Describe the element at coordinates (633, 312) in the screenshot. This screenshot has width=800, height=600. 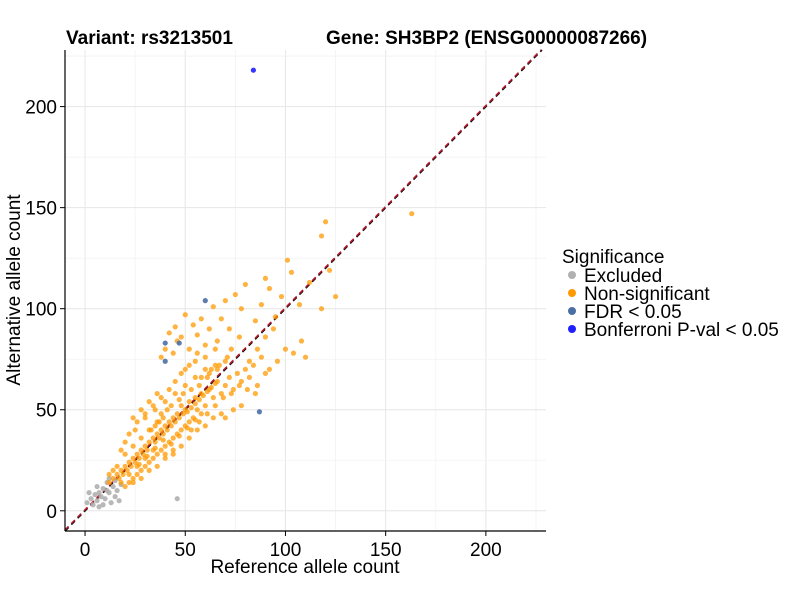
I see `legend-label-3: FDR < 0.05` at that location.